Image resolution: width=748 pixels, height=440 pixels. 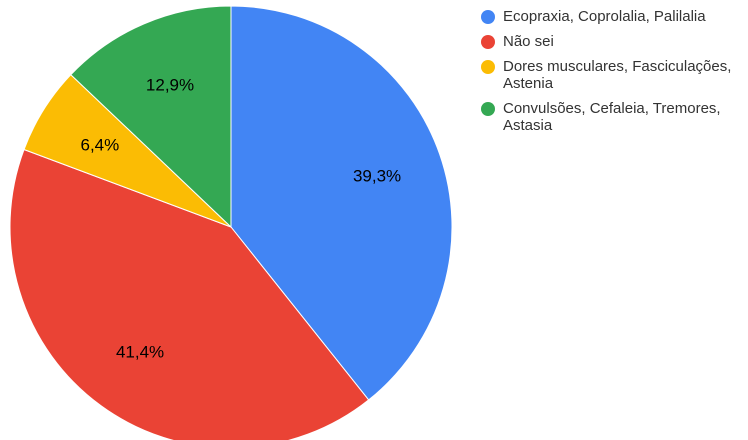 What do you see at coordinates (604, 16) in the screenshot?
I see `legend-label: Ecopraxia, Coprolalia, Palilalia` at bounding box center [604, 16].